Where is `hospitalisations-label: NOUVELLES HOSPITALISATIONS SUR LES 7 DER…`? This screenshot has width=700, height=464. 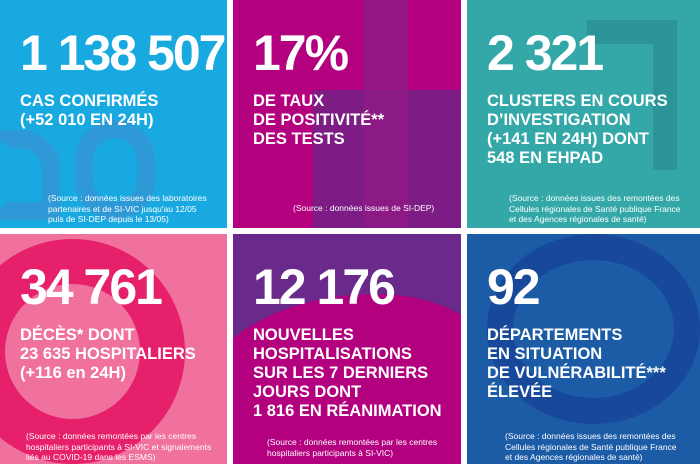
hospitalisations-label: NOUVELLES HOSPITALISATIONS SUR LES 7 DER… is located at coordinates (347, 373).